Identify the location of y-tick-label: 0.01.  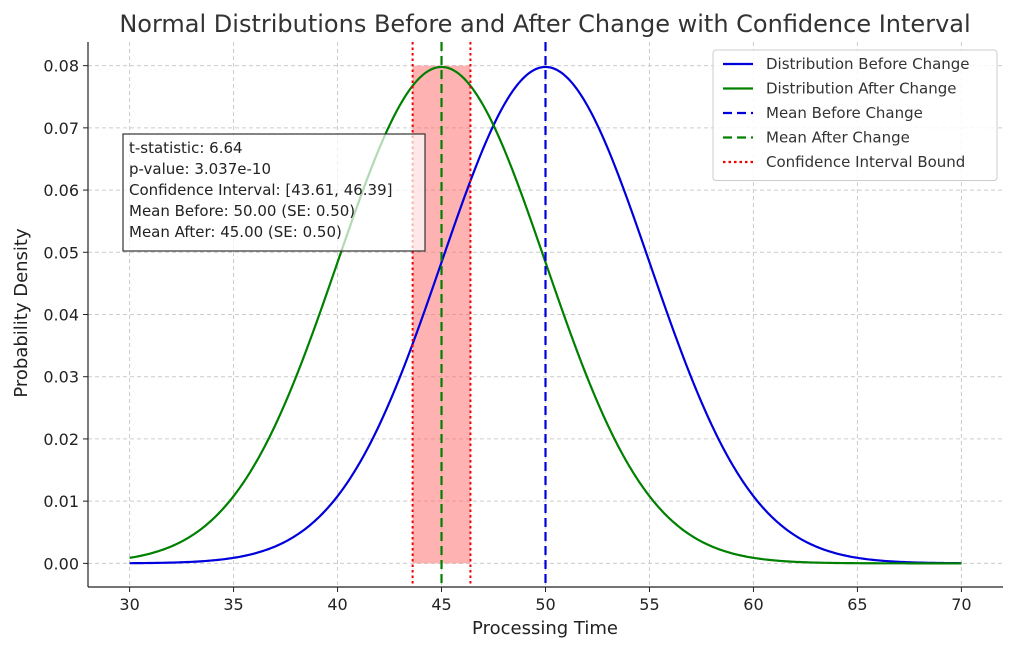
(61, 501).